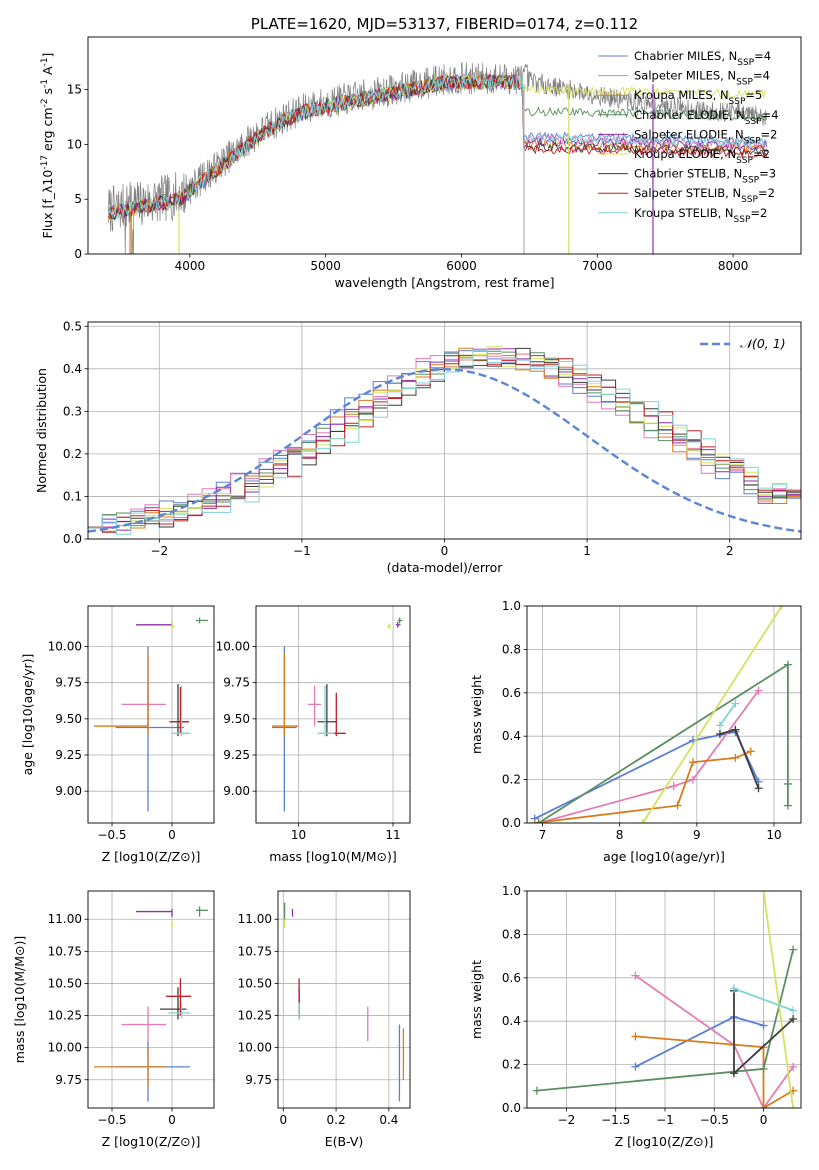 The height and width of the screenshot is (1170, 819). What do you see at coordinates (702, 78) in the screenshot?
I see `legend-label: Salpeter MILES, NSSP=4` at bounding box center [702, 78].